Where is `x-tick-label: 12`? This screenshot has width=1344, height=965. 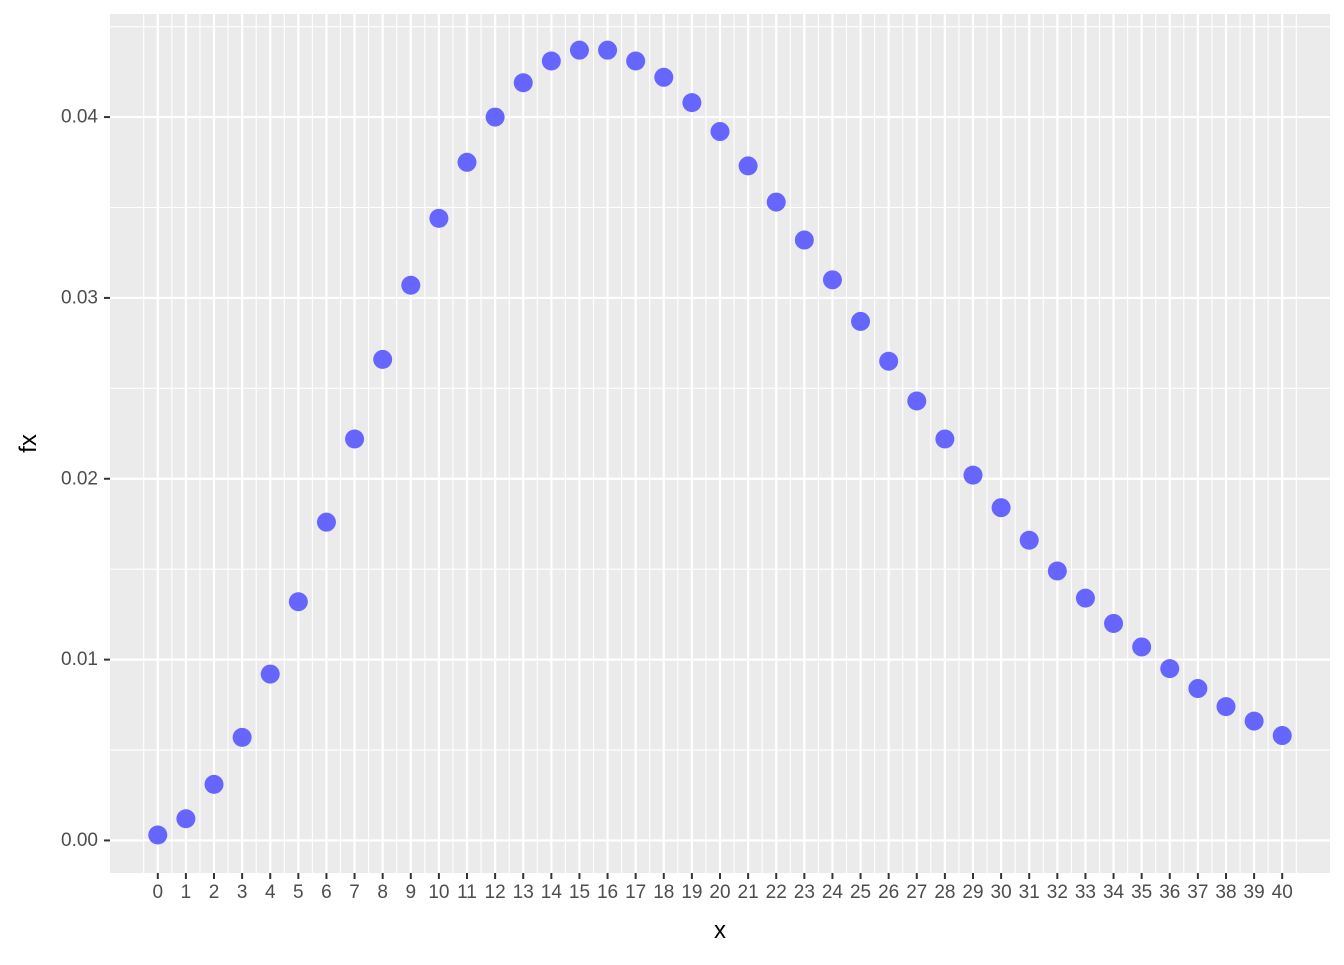
x-tick-label: 12 is located at coordinates (495, 892).